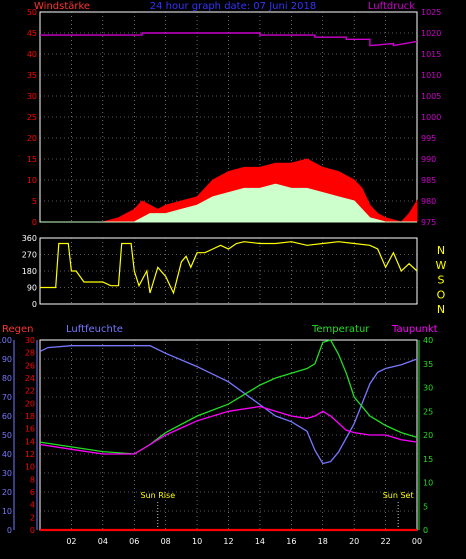  What do you see at coordinates (398, 495) in the screenshot?
I see `sun-annotation: Sun Set` at bounding box center [398, 495].